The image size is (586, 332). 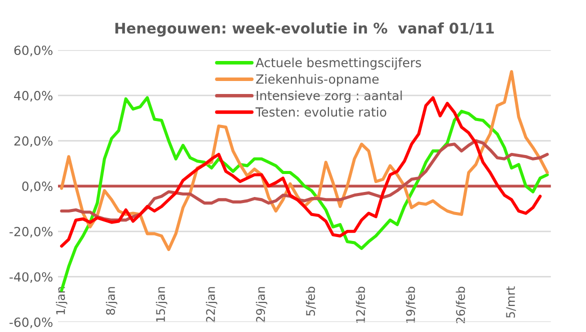 What do you see at coordinates (212, 304) in the screenshot?
I see `x-tick-label: 22/jan` at bounding box center [212, 304].